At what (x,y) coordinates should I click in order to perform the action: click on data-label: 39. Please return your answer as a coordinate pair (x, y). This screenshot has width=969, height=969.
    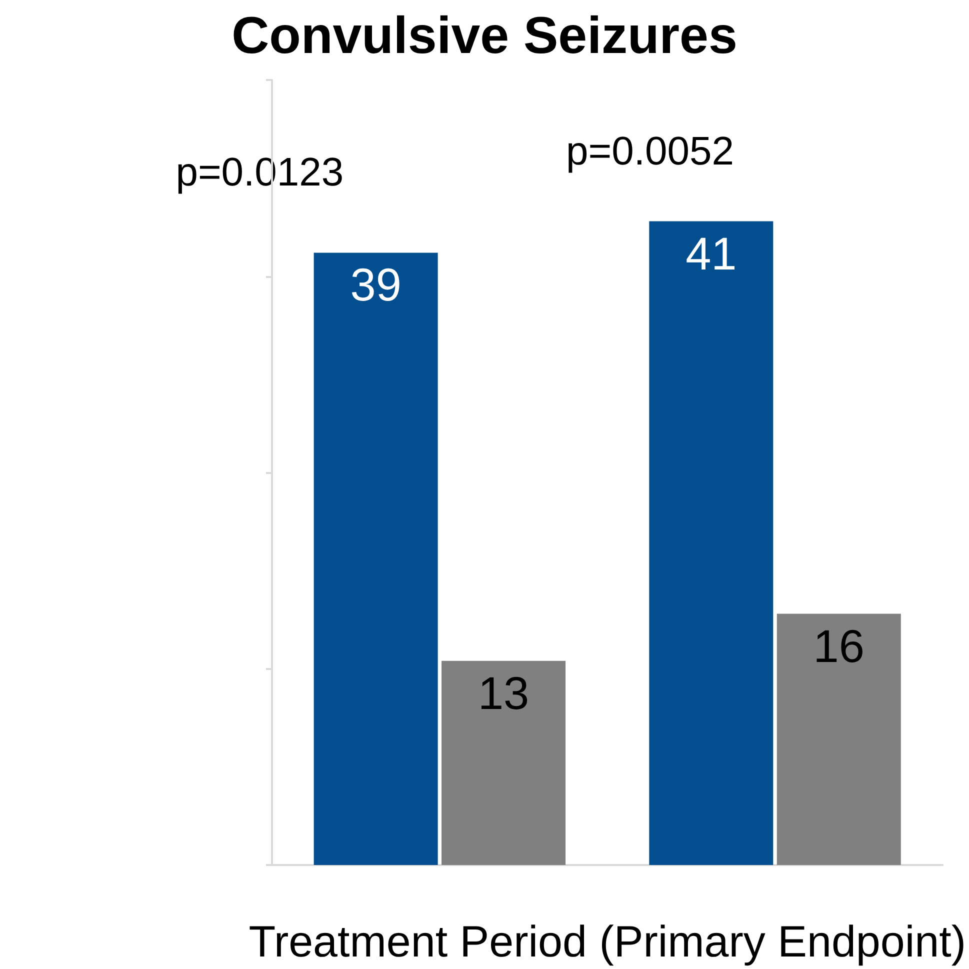
    Looking at the image, I should click on (376, 284).